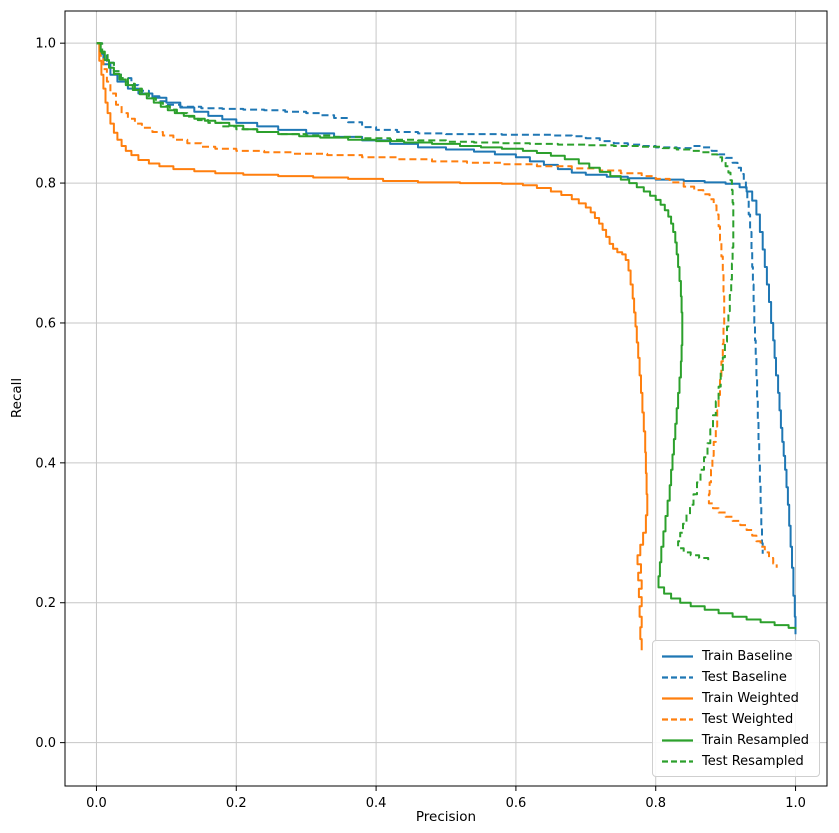  Describe the element at coordinates (753, 761) in the screenshot. I see `legend-label: Test Resampled` at that location.